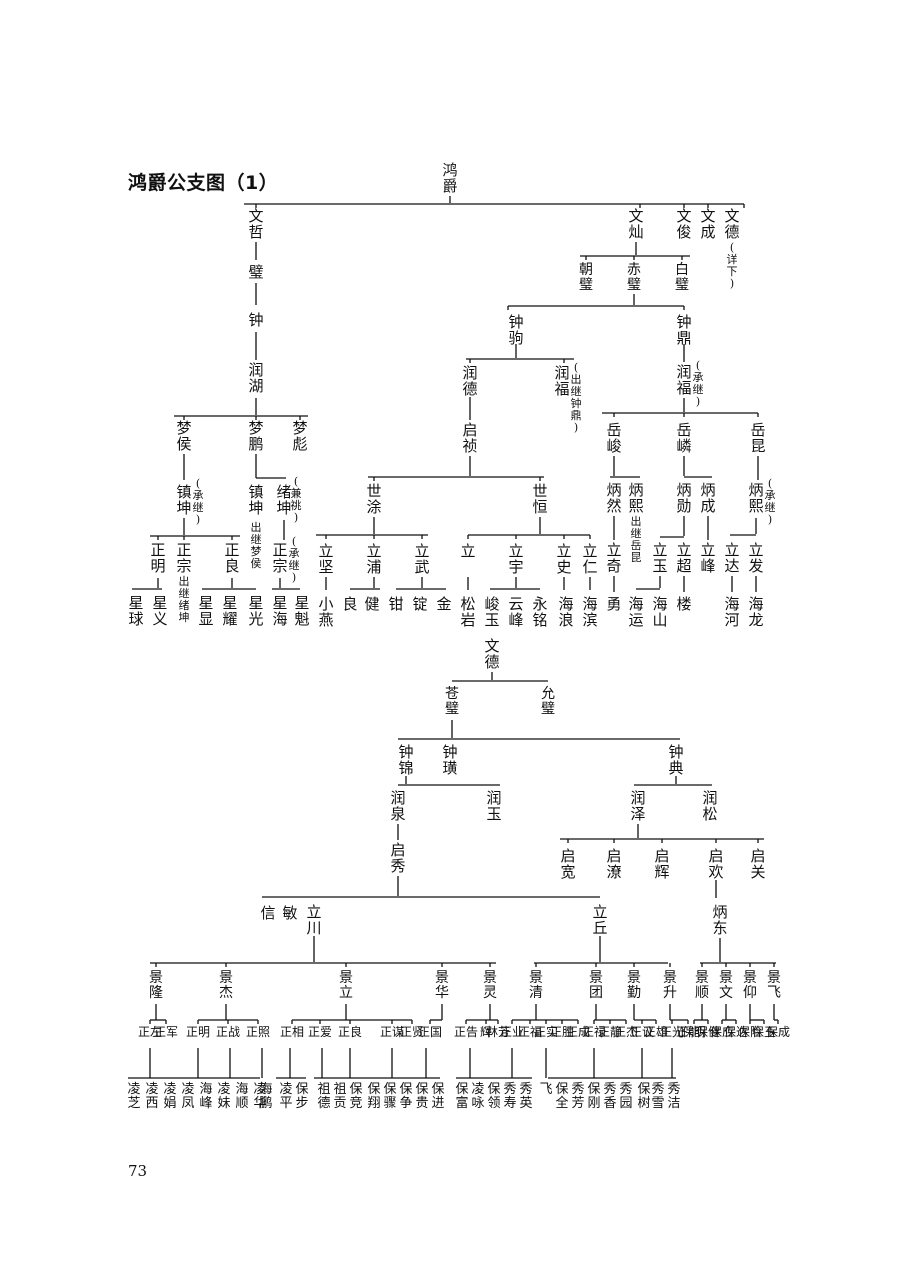  What do you see at coordinates (683, 438) in the screenshot?
I see `person-name: 岳嶙` at bounding box center [683, 438].